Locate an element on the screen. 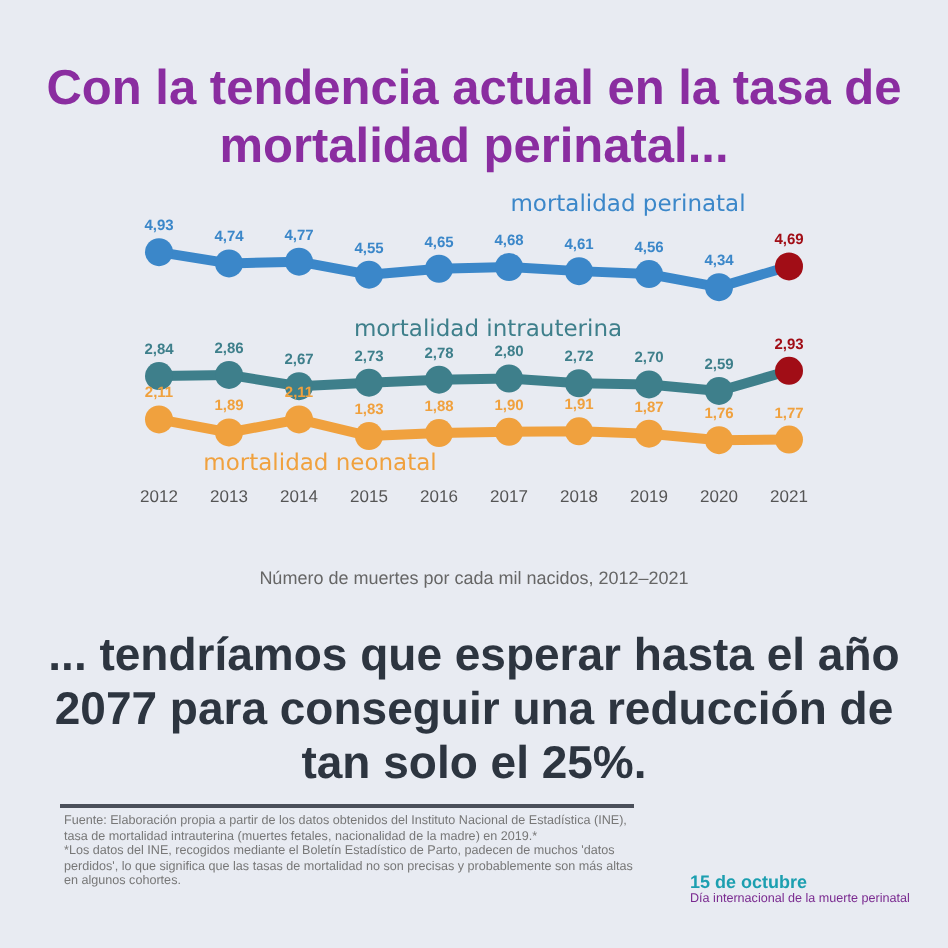 The image size is (948, 948). series-label: mortalidad neonatal is located at coordinates (320, 462).